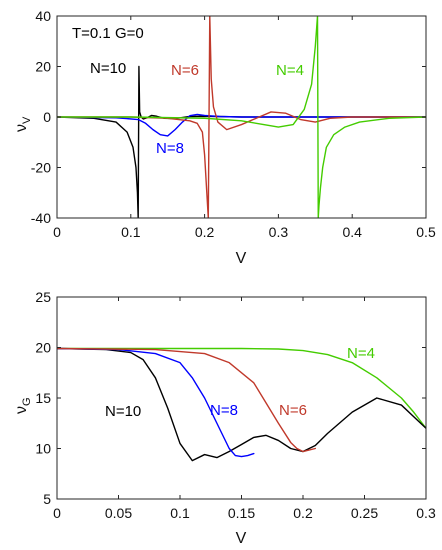  Describe the element at coordinates (205, 232) in the screenshot. I see `top-x-tick-label: 0.2` at that location.